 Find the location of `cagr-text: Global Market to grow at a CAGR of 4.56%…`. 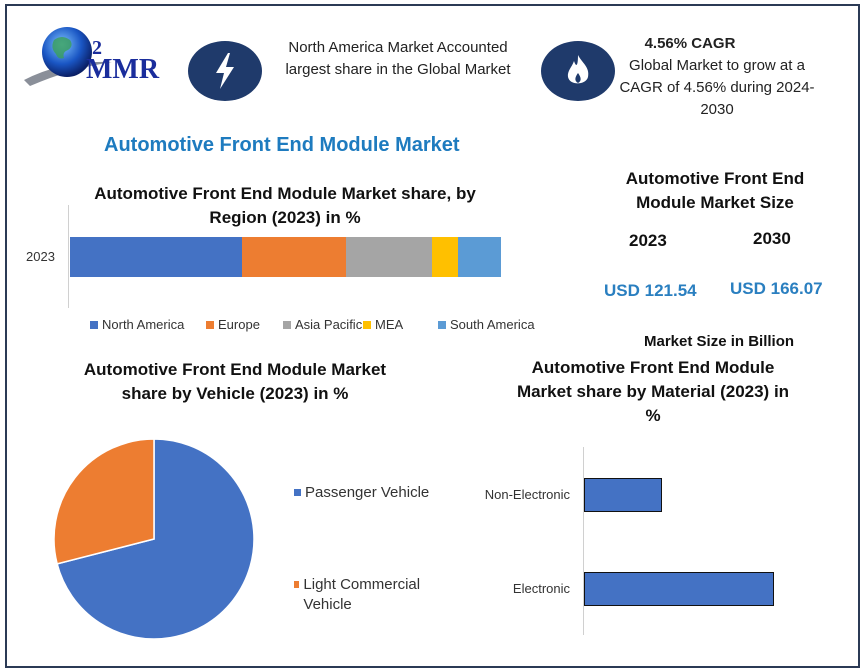

cagr-text: Global Market to grow at a CAGR of 4.56%… is located at coordinates (717, 87).